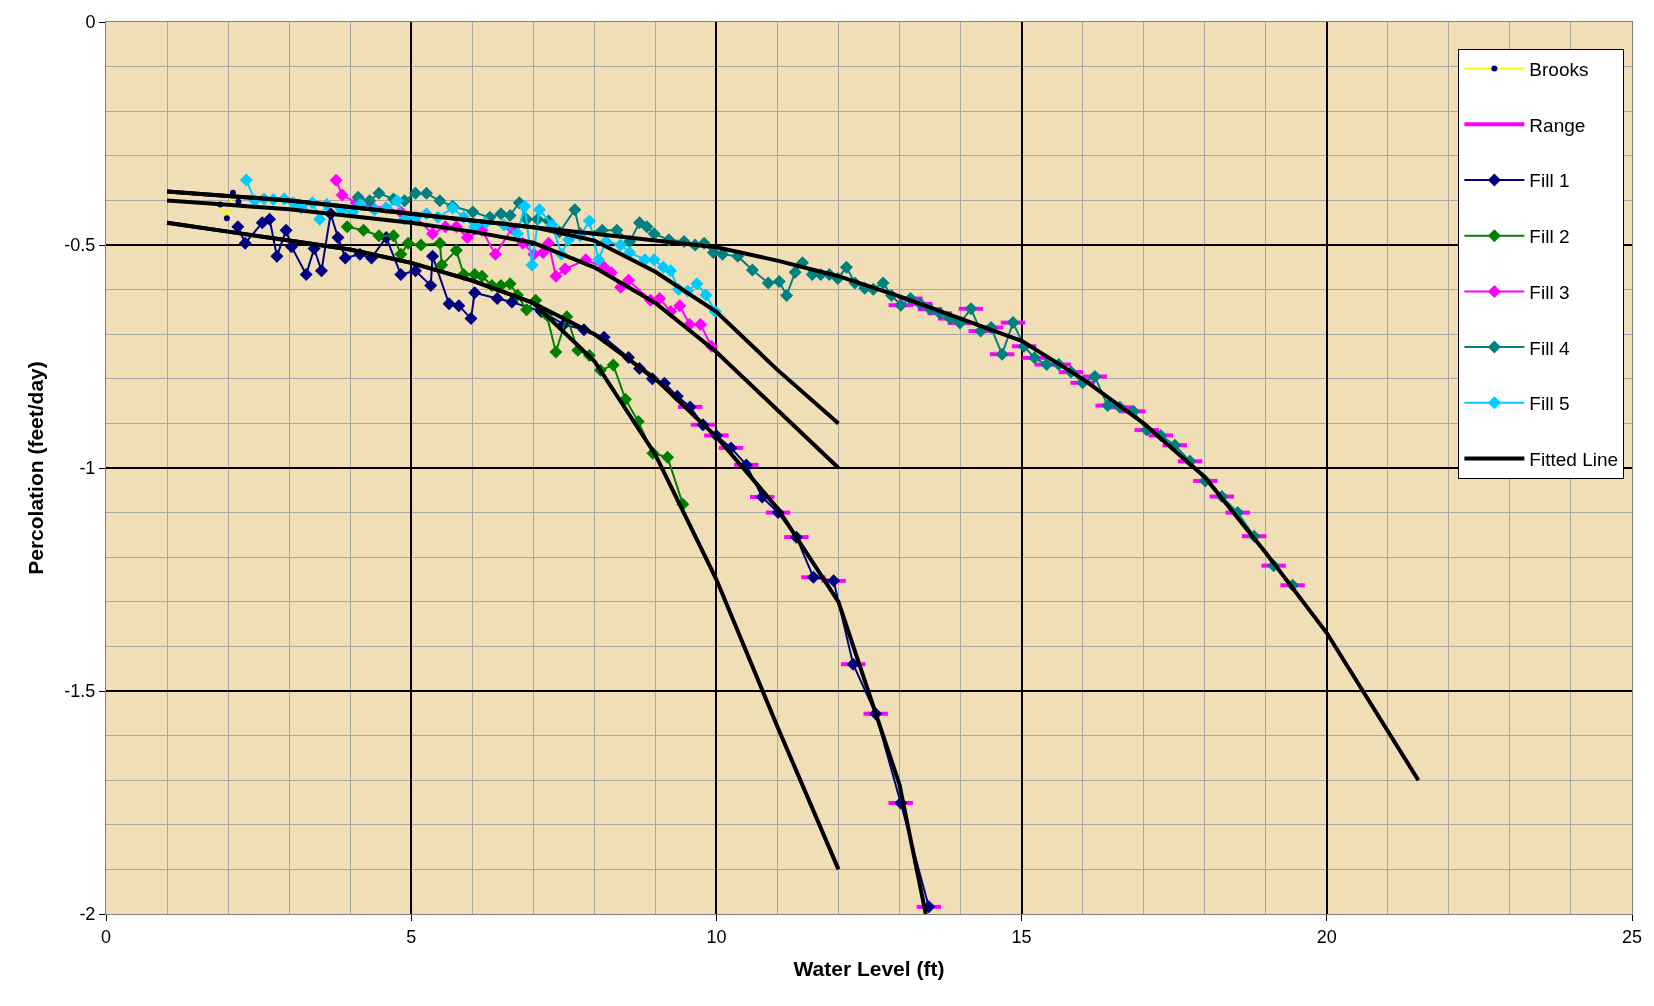 Image resolution: width=1654 pixels, height=1006 pixels. I want to click on y-tick-label: -0.5, so click(80, 245).